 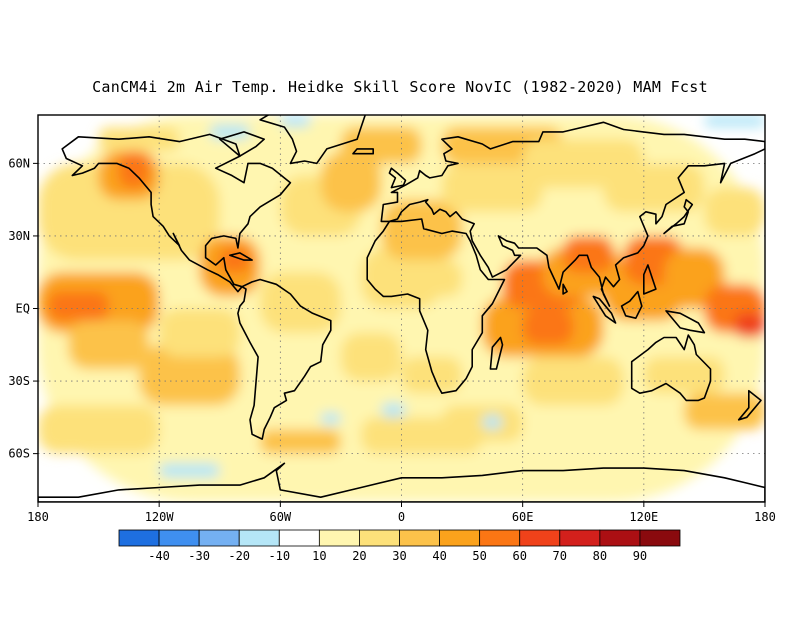 I want to click on colorbar-label: 50, so click(x=479, y=556).